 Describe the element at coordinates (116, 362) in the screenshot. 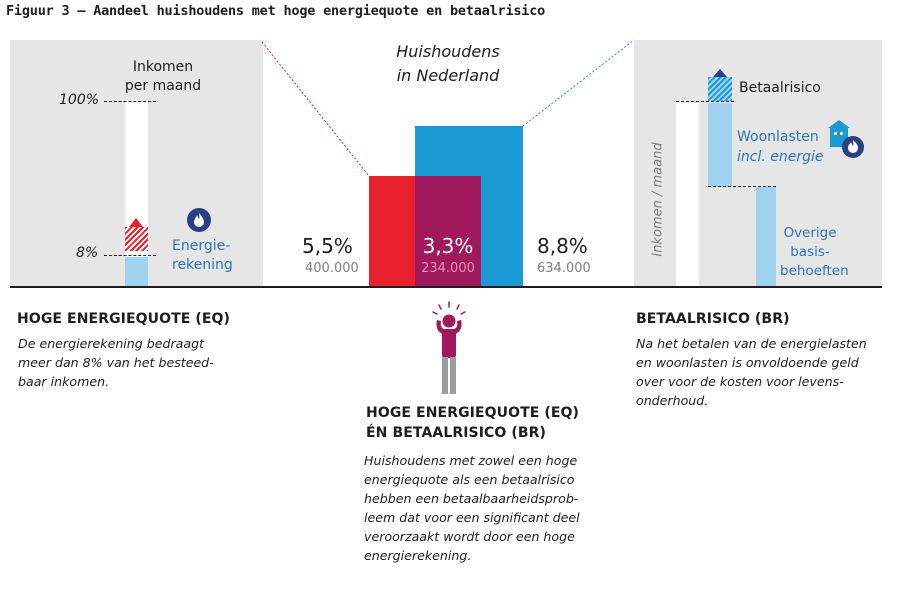

I see `eq-desc-line: meer dan 8% van het besteed-` at that location.